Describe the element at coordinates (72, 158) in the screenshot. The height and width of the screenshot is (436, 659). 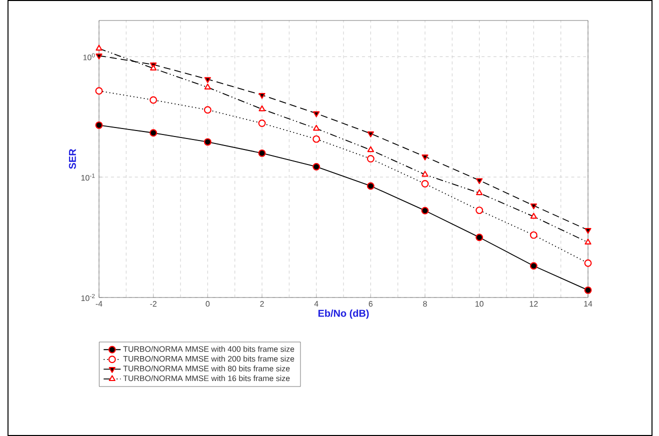
I see `y-axis-title: SER` at that location.